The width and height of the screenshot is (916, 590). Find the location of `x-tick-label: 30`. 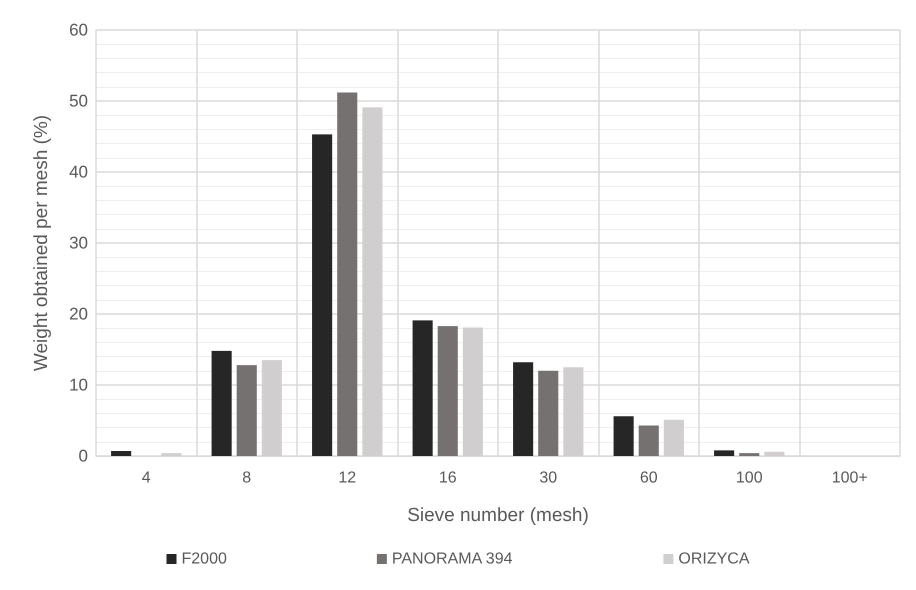

x-tick-label: 30 is located at coordinates (548, 478).